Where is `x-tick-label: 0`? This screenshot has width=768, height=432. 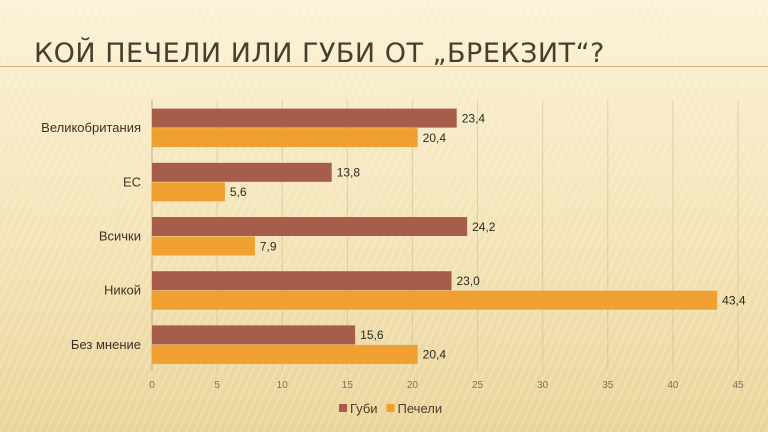
x-tick-label: 0 is located at coordinates (152, 385).